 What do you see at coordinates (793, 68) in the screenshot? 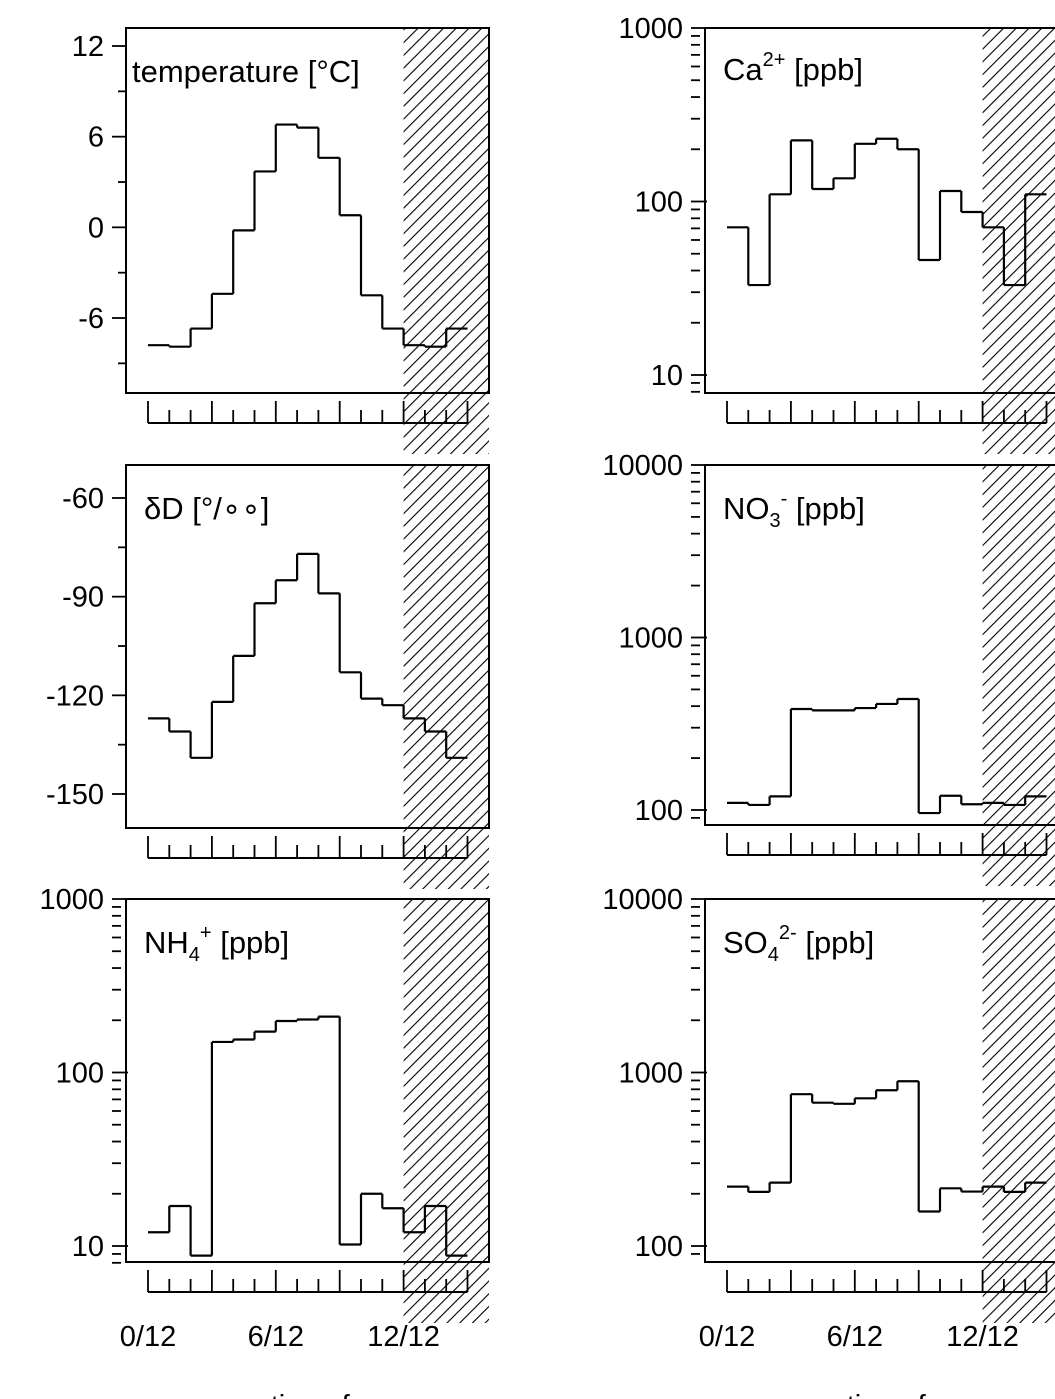
I see `panel-label: Ca2+ [ppb]` at bounding box center [793, 68].